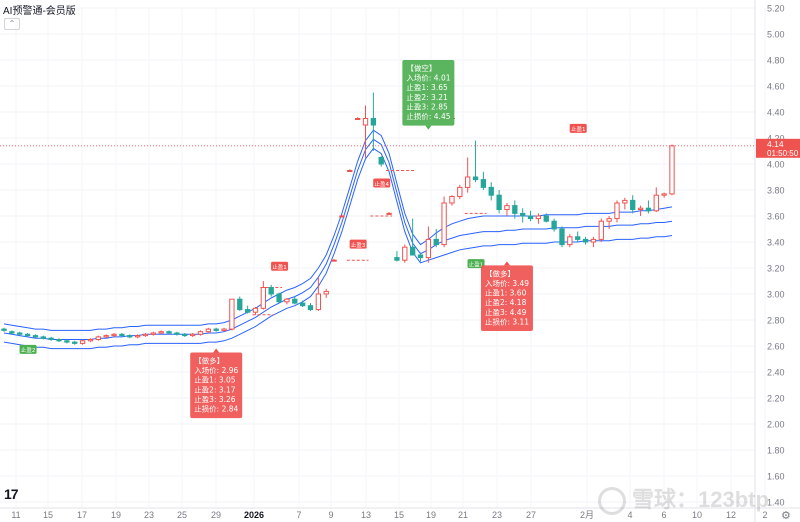 Image resolution: width=800 pixels, height=522 pixels. Describe the element at coordinates (786, 516) in the screenshot. I see `settings-gear-icon: ⚙` at that location.